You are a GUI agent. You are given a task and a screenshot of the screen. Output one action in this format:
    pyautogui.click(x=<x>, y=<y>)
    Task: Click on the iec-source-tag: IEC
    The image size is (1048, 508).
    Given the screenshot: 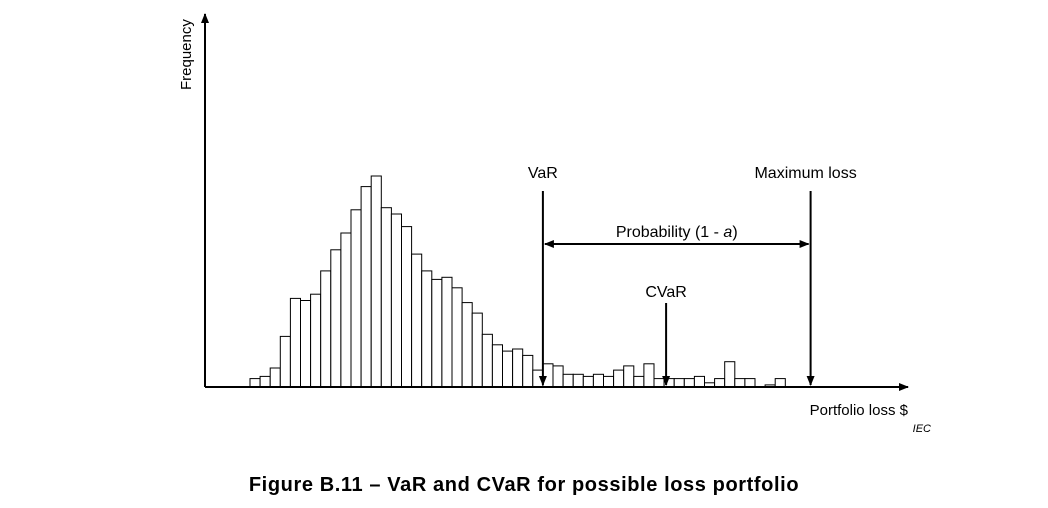 What is the action you would take?
    pyautogui.click(x=922, y=429)
    